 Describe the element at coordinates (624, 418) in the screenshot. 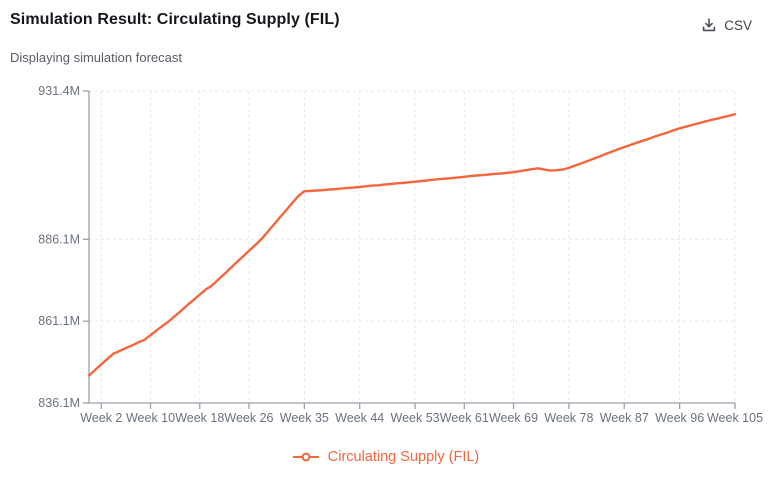

I see `x-tick-label: Week 87` at that location.